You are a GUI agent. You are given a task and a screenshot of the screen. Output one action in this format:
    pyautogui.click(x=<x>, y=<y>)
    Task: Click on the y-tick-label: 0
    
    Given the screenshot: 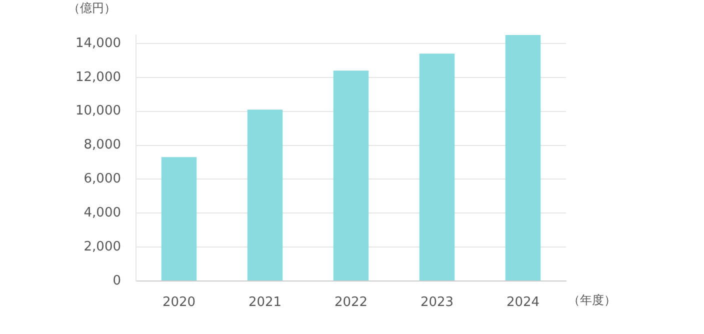 What is the action you would take?
    pyautogui.click(x=116, y=280)
    